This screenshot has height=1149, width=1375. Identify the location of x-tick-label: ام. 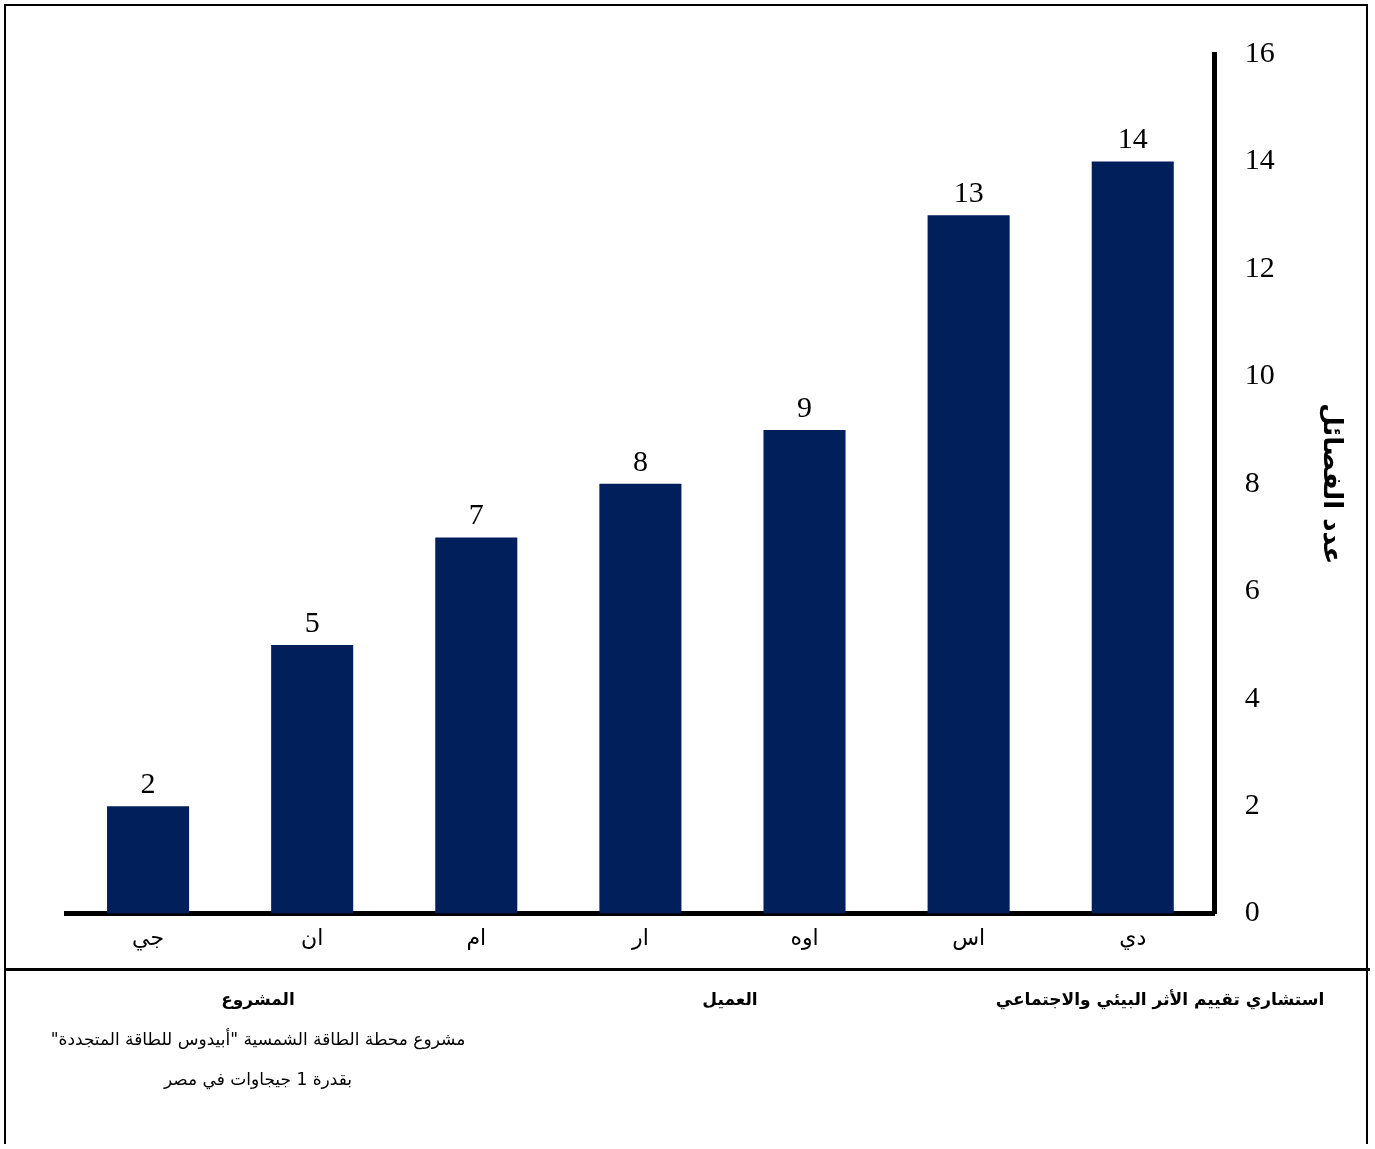
(476, 937).